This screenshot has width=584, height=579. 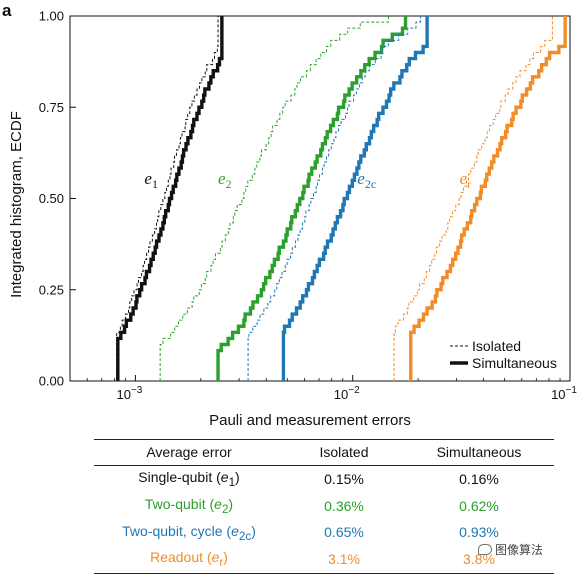 What do you see at coordinates (189, 479) in the screenshot?
I see `row-label: Single-qubit (e1)` at bounding box center [189, 479].